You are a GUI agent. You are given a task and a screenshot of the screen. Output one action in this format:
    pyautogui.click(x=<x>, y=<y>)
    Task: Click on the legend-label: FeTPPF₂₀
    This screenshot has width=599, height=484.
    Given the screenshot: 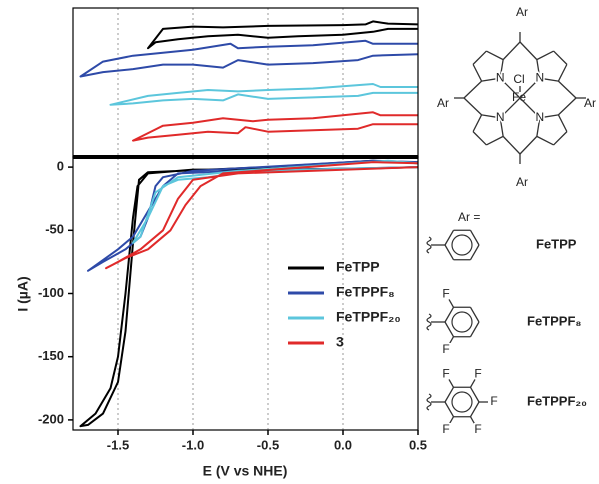 What is the action you would take?
    pyautogui.click(x=368, y=317)
    